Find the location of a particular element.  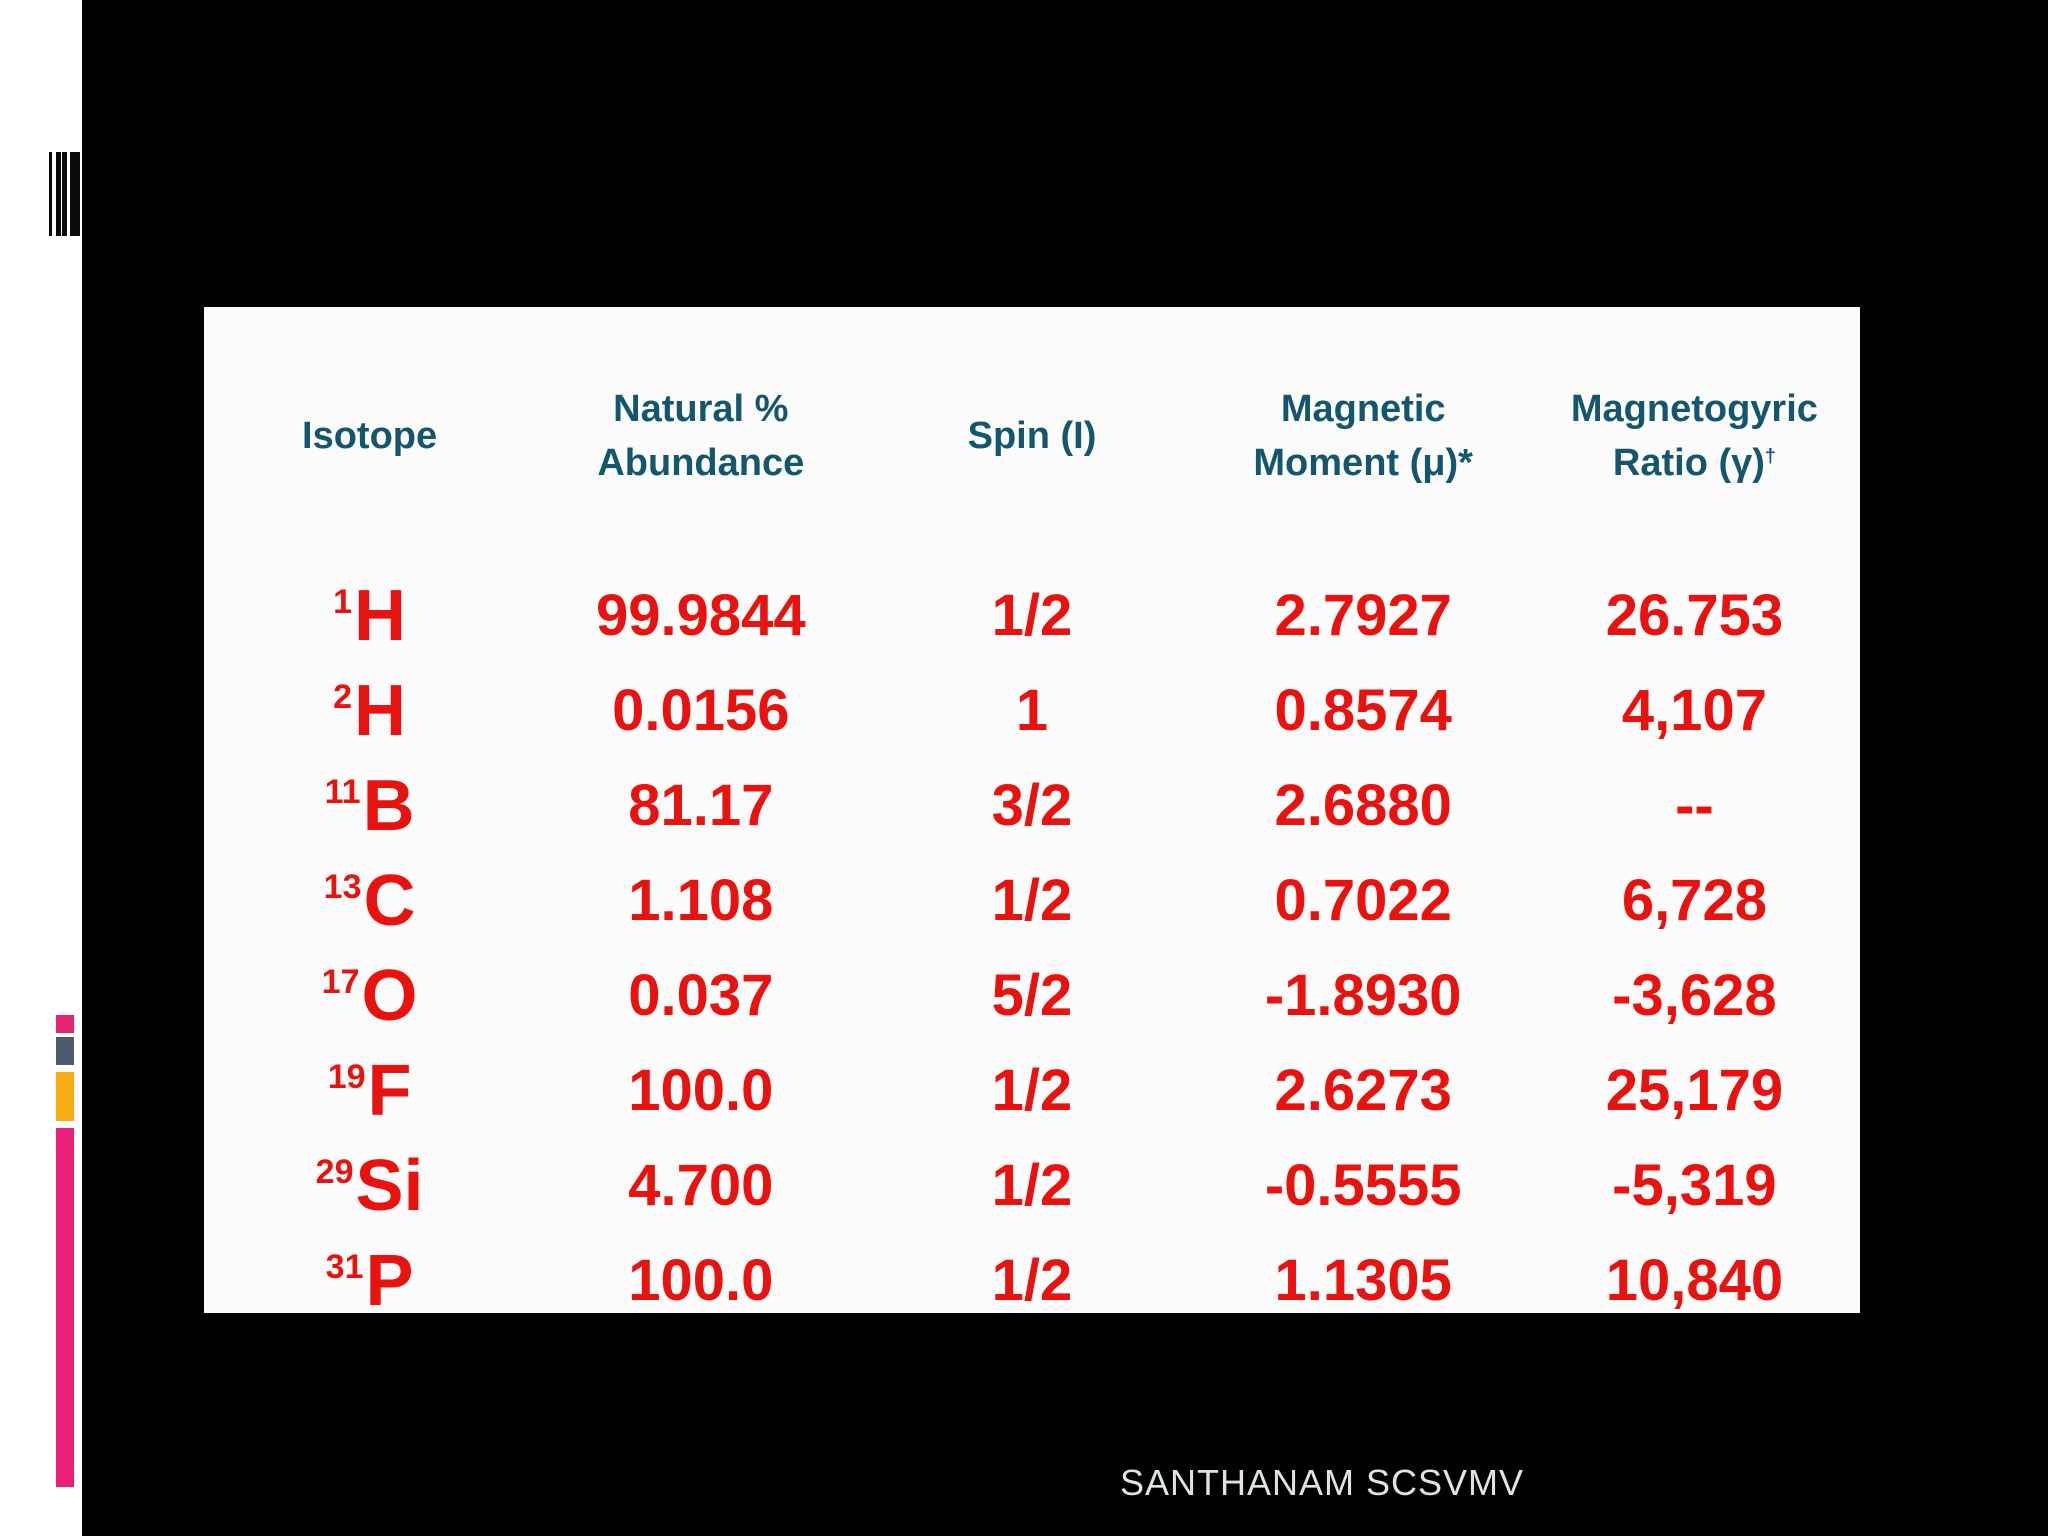

left-margin-strip is located at coordinates (41, 768).